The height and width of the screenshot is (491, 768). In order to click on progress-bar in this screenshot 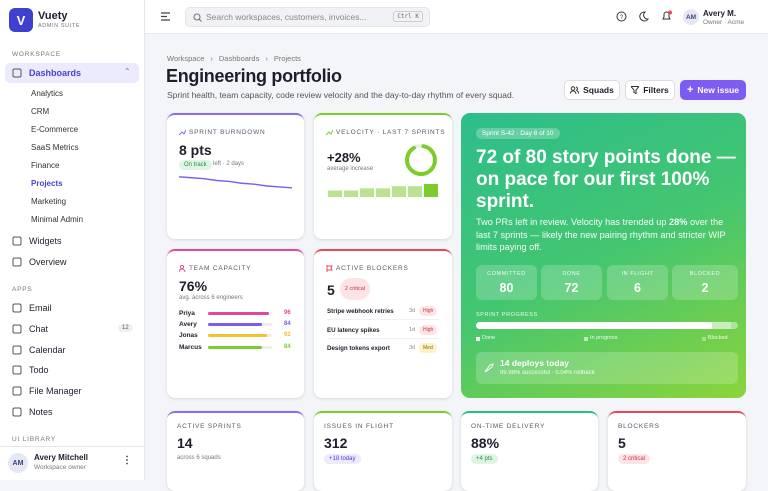, I will do `click(607, 325)`.